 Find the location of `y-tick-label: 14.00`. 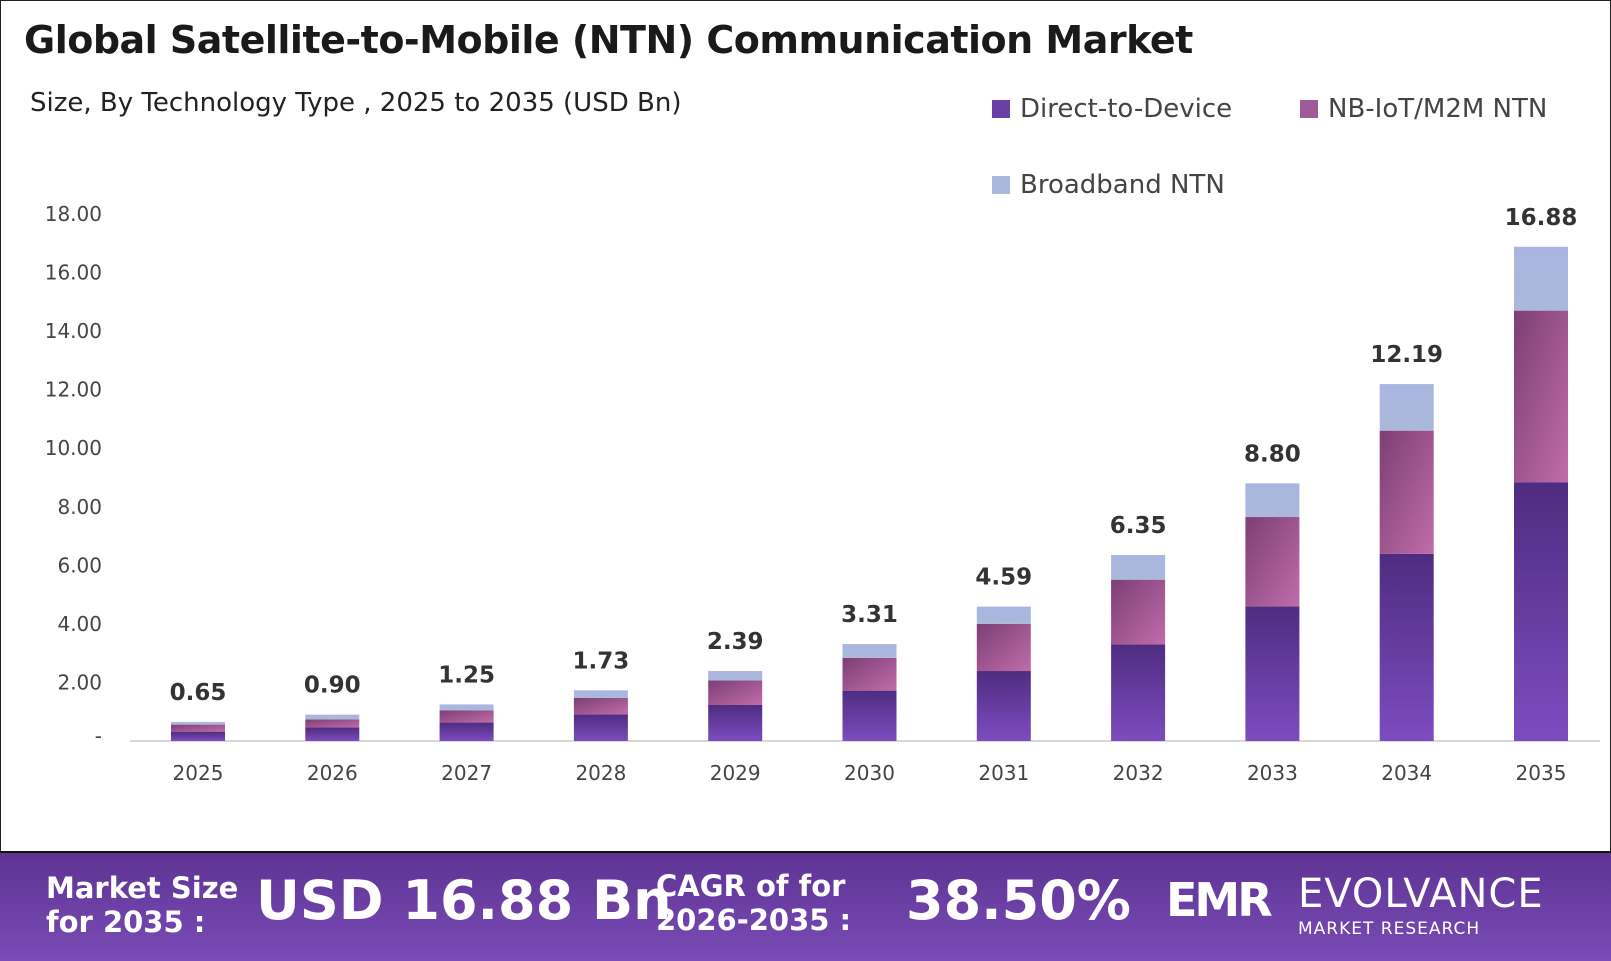

y-tick-label: 14.00 is located at coordinates (73, 331).